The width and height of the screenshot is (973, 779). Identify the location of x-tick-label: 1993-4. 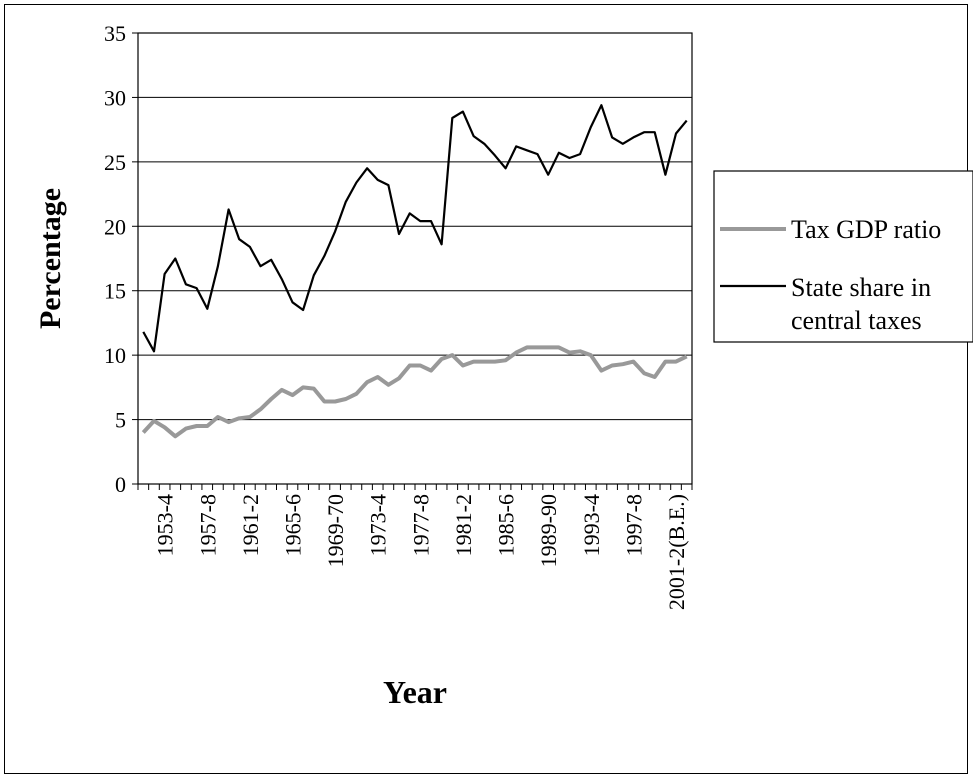
(591, 525).